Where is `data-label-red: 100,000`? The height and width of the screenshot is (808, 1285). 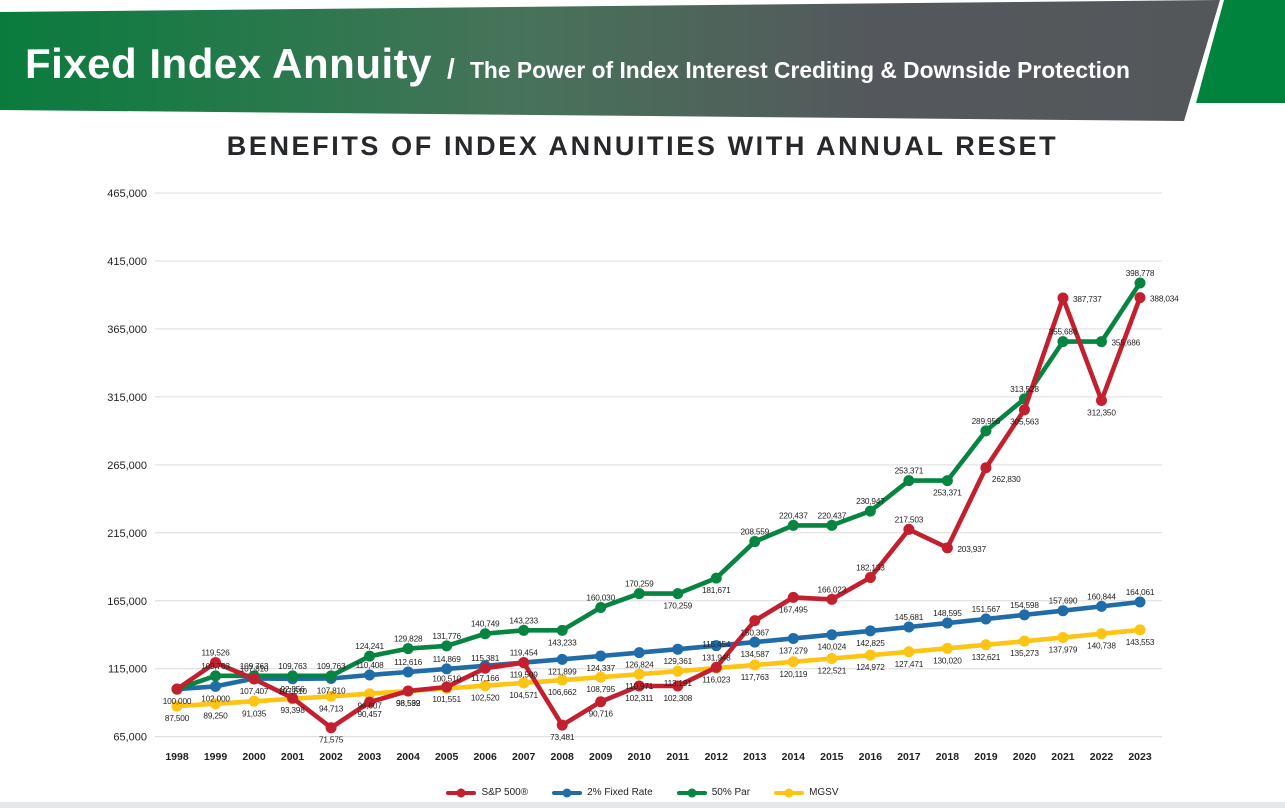 data-label-red: 100,000 is located at coordinates (177, 701).